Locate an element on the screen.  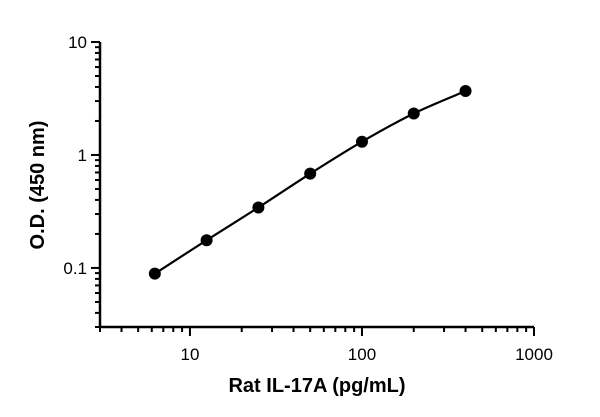
y-axis-title: O.D. (450 nm) is located at coordinates (38, 185).